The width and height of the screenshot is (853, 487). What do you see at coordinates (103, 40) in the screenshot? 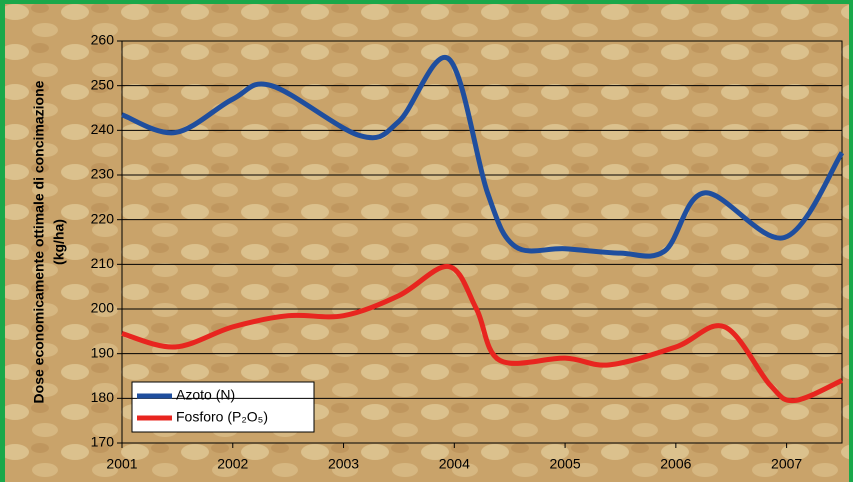
I see `y-tick-label: 260` at bounding box center [103, 40].